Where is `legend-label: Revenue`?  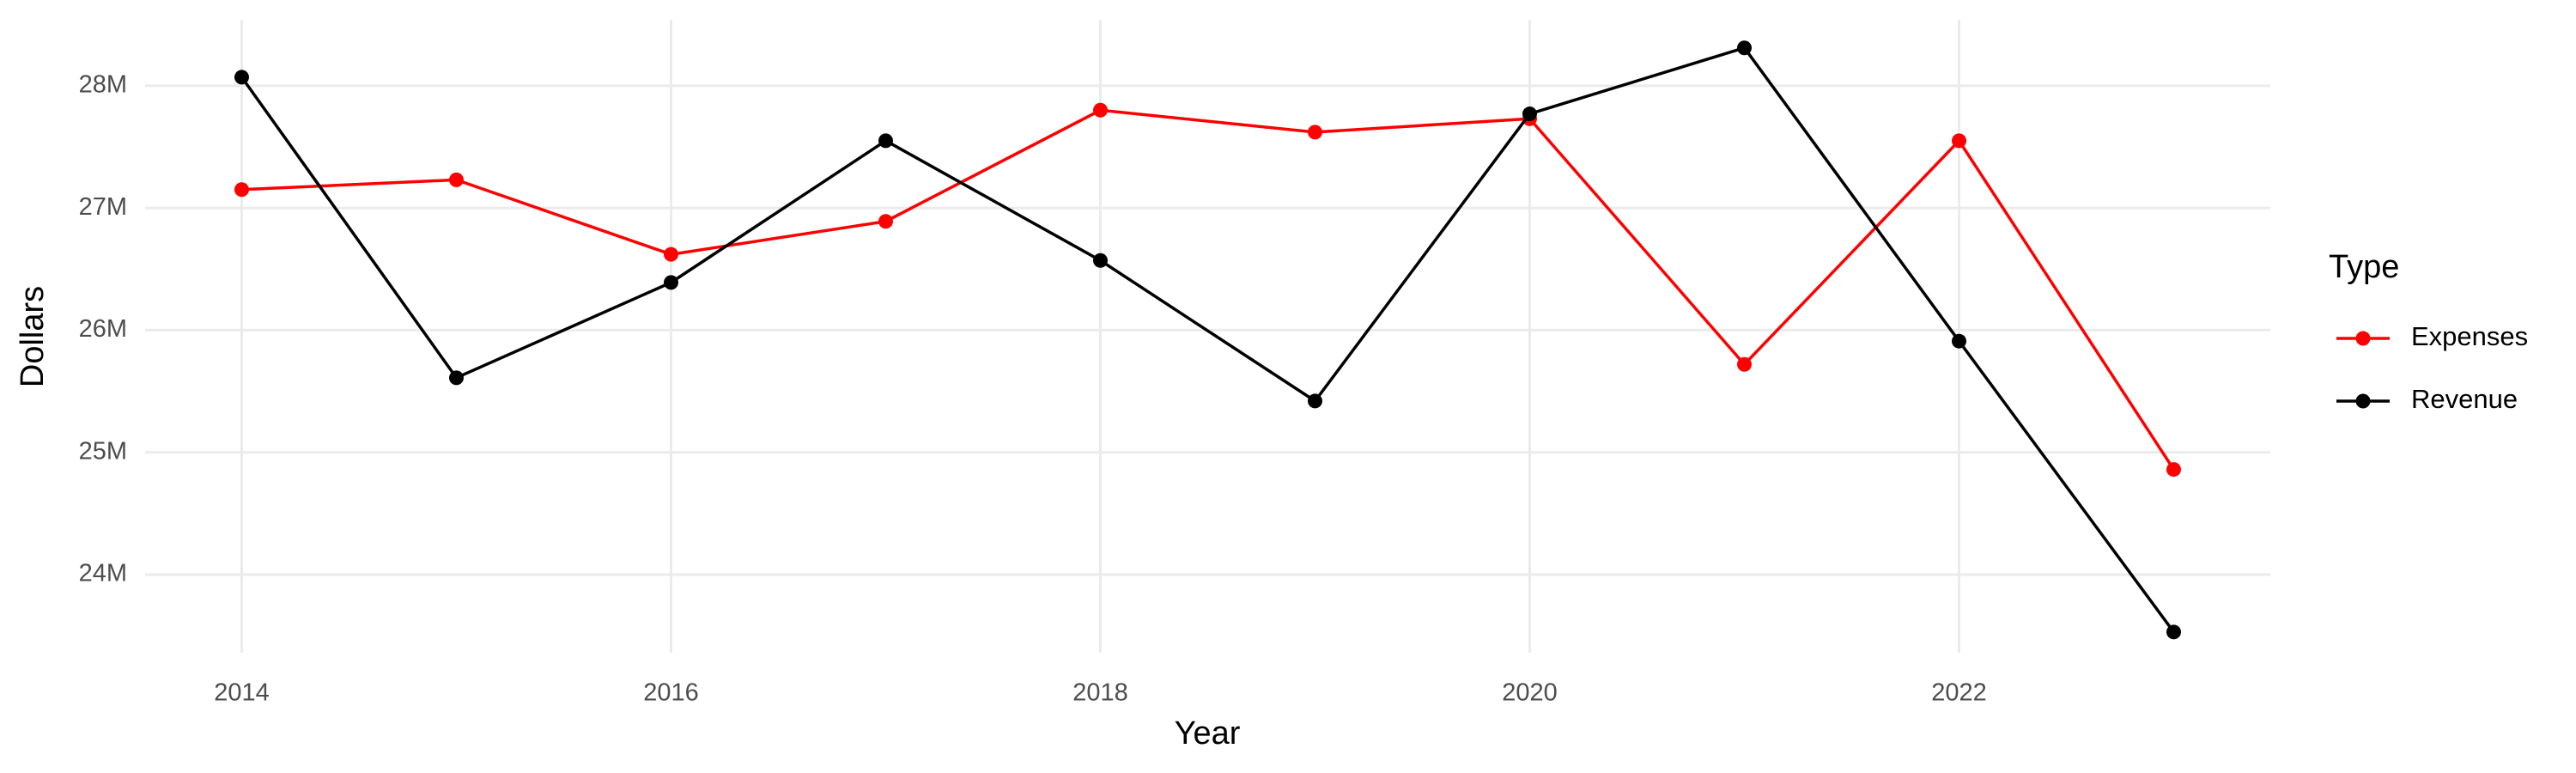
legend-label: Revenue is located at coordinates (2464, 399).